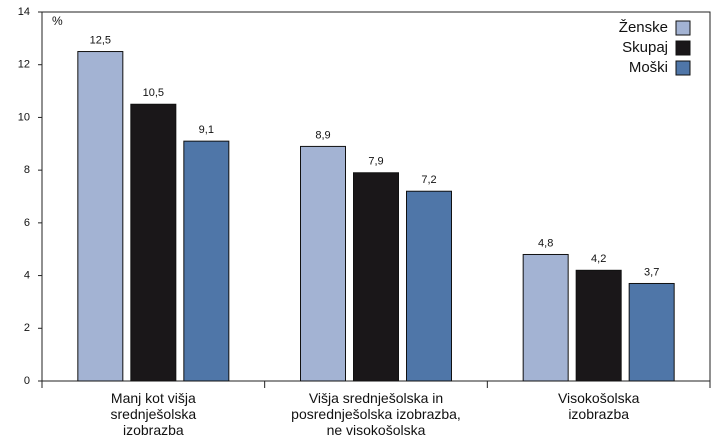 This screenshot has width=717, height=447. What do you see at coordinates (24, 117) in the screenshot?
I see `y-tick-label: 10` at bounding box center [24, 117].